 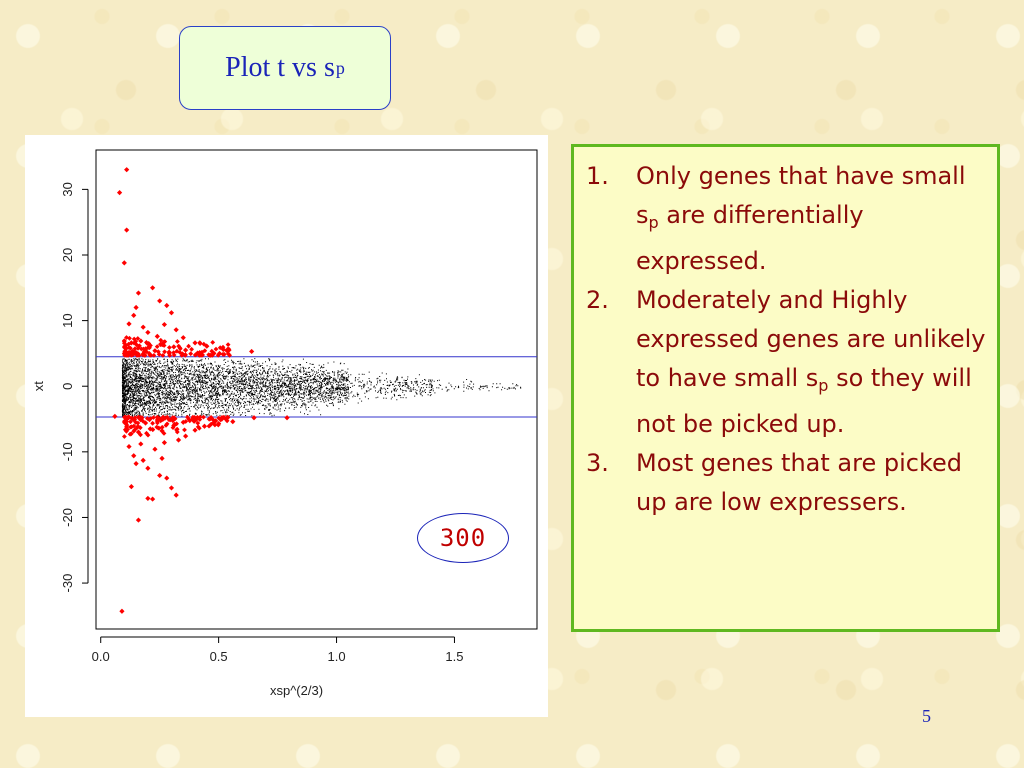 What do you see at coordinates (38, 386) in the screenshot?
I see `y-axis-label: xt` at bounding box center [38, 386].